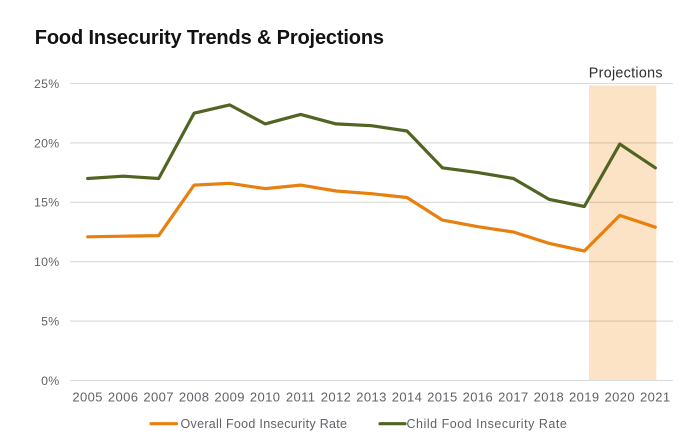  What do you see at coordinates (442, 396) in the screenshot?
I see `svg-text: 2015` at bounding box center [442, 396].